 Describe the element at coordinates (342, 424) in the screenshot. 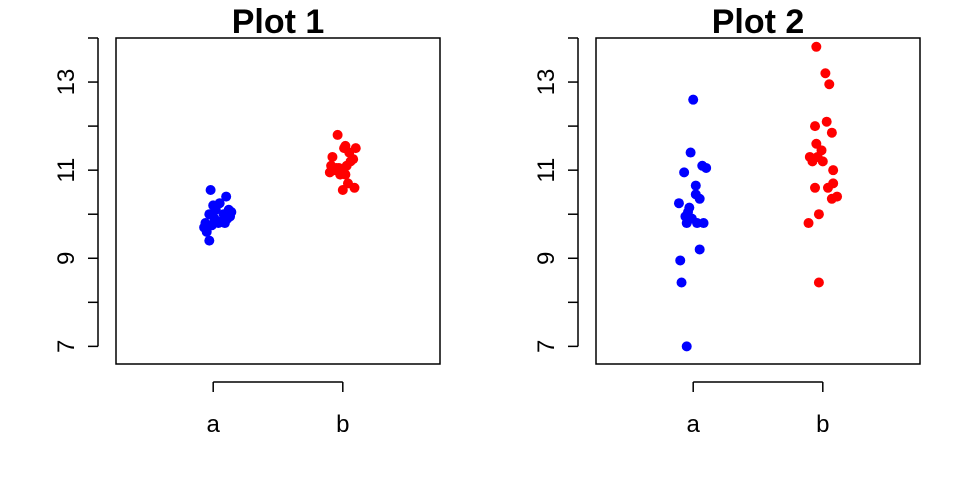

I see `plot-1-x-tick-label-b: b` at that location.